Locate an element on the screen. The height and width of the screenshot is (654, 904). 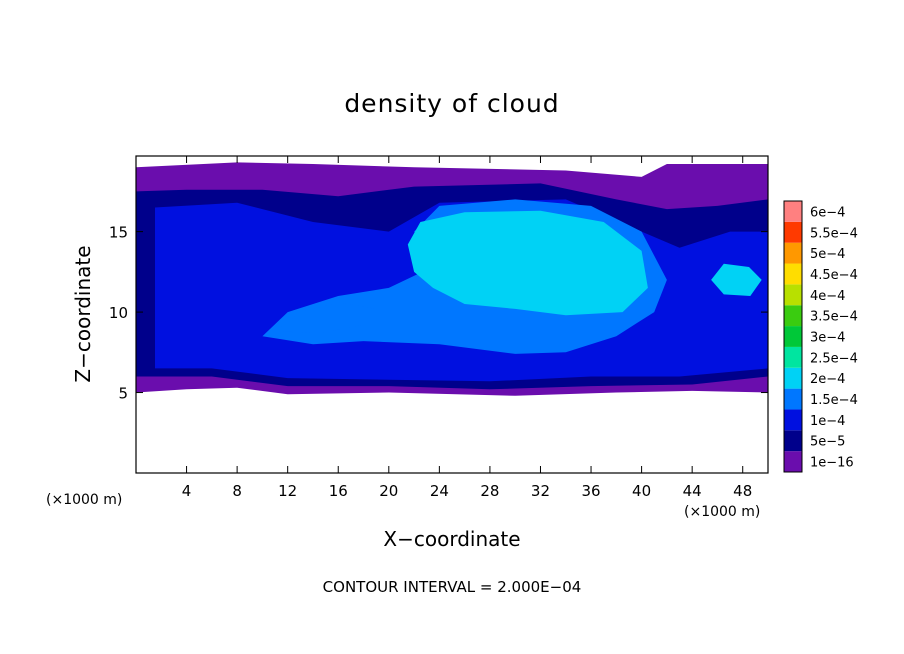
x-tick-label-9: 40 is located at coordinates (641, 491).